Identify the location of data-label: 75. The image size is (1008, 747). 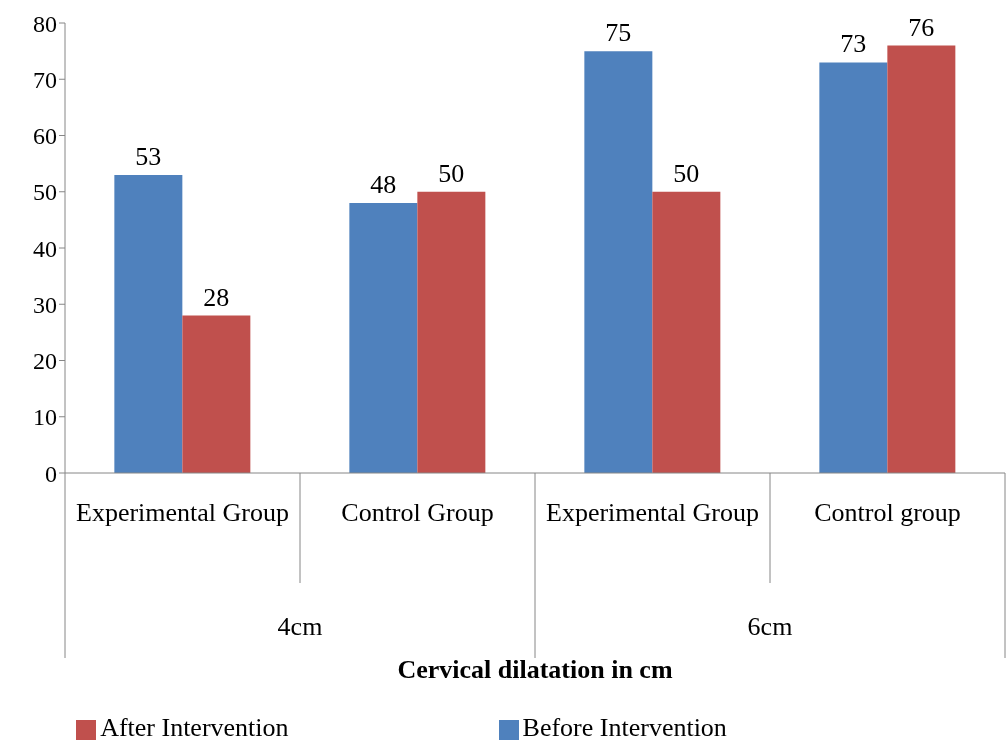
(618, 33).